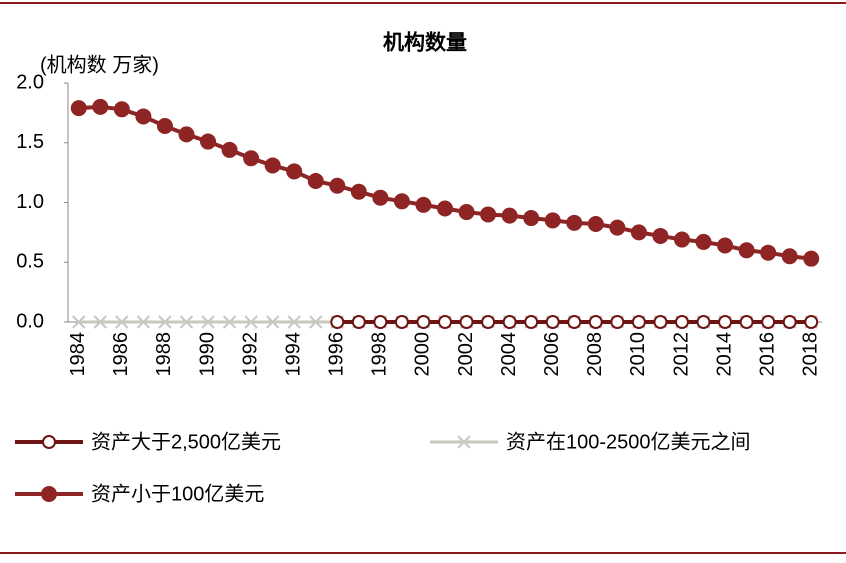  Describe the element at coordinates (164, 354) in the screenshot. I see `x-tick-label: 1988` at that location.